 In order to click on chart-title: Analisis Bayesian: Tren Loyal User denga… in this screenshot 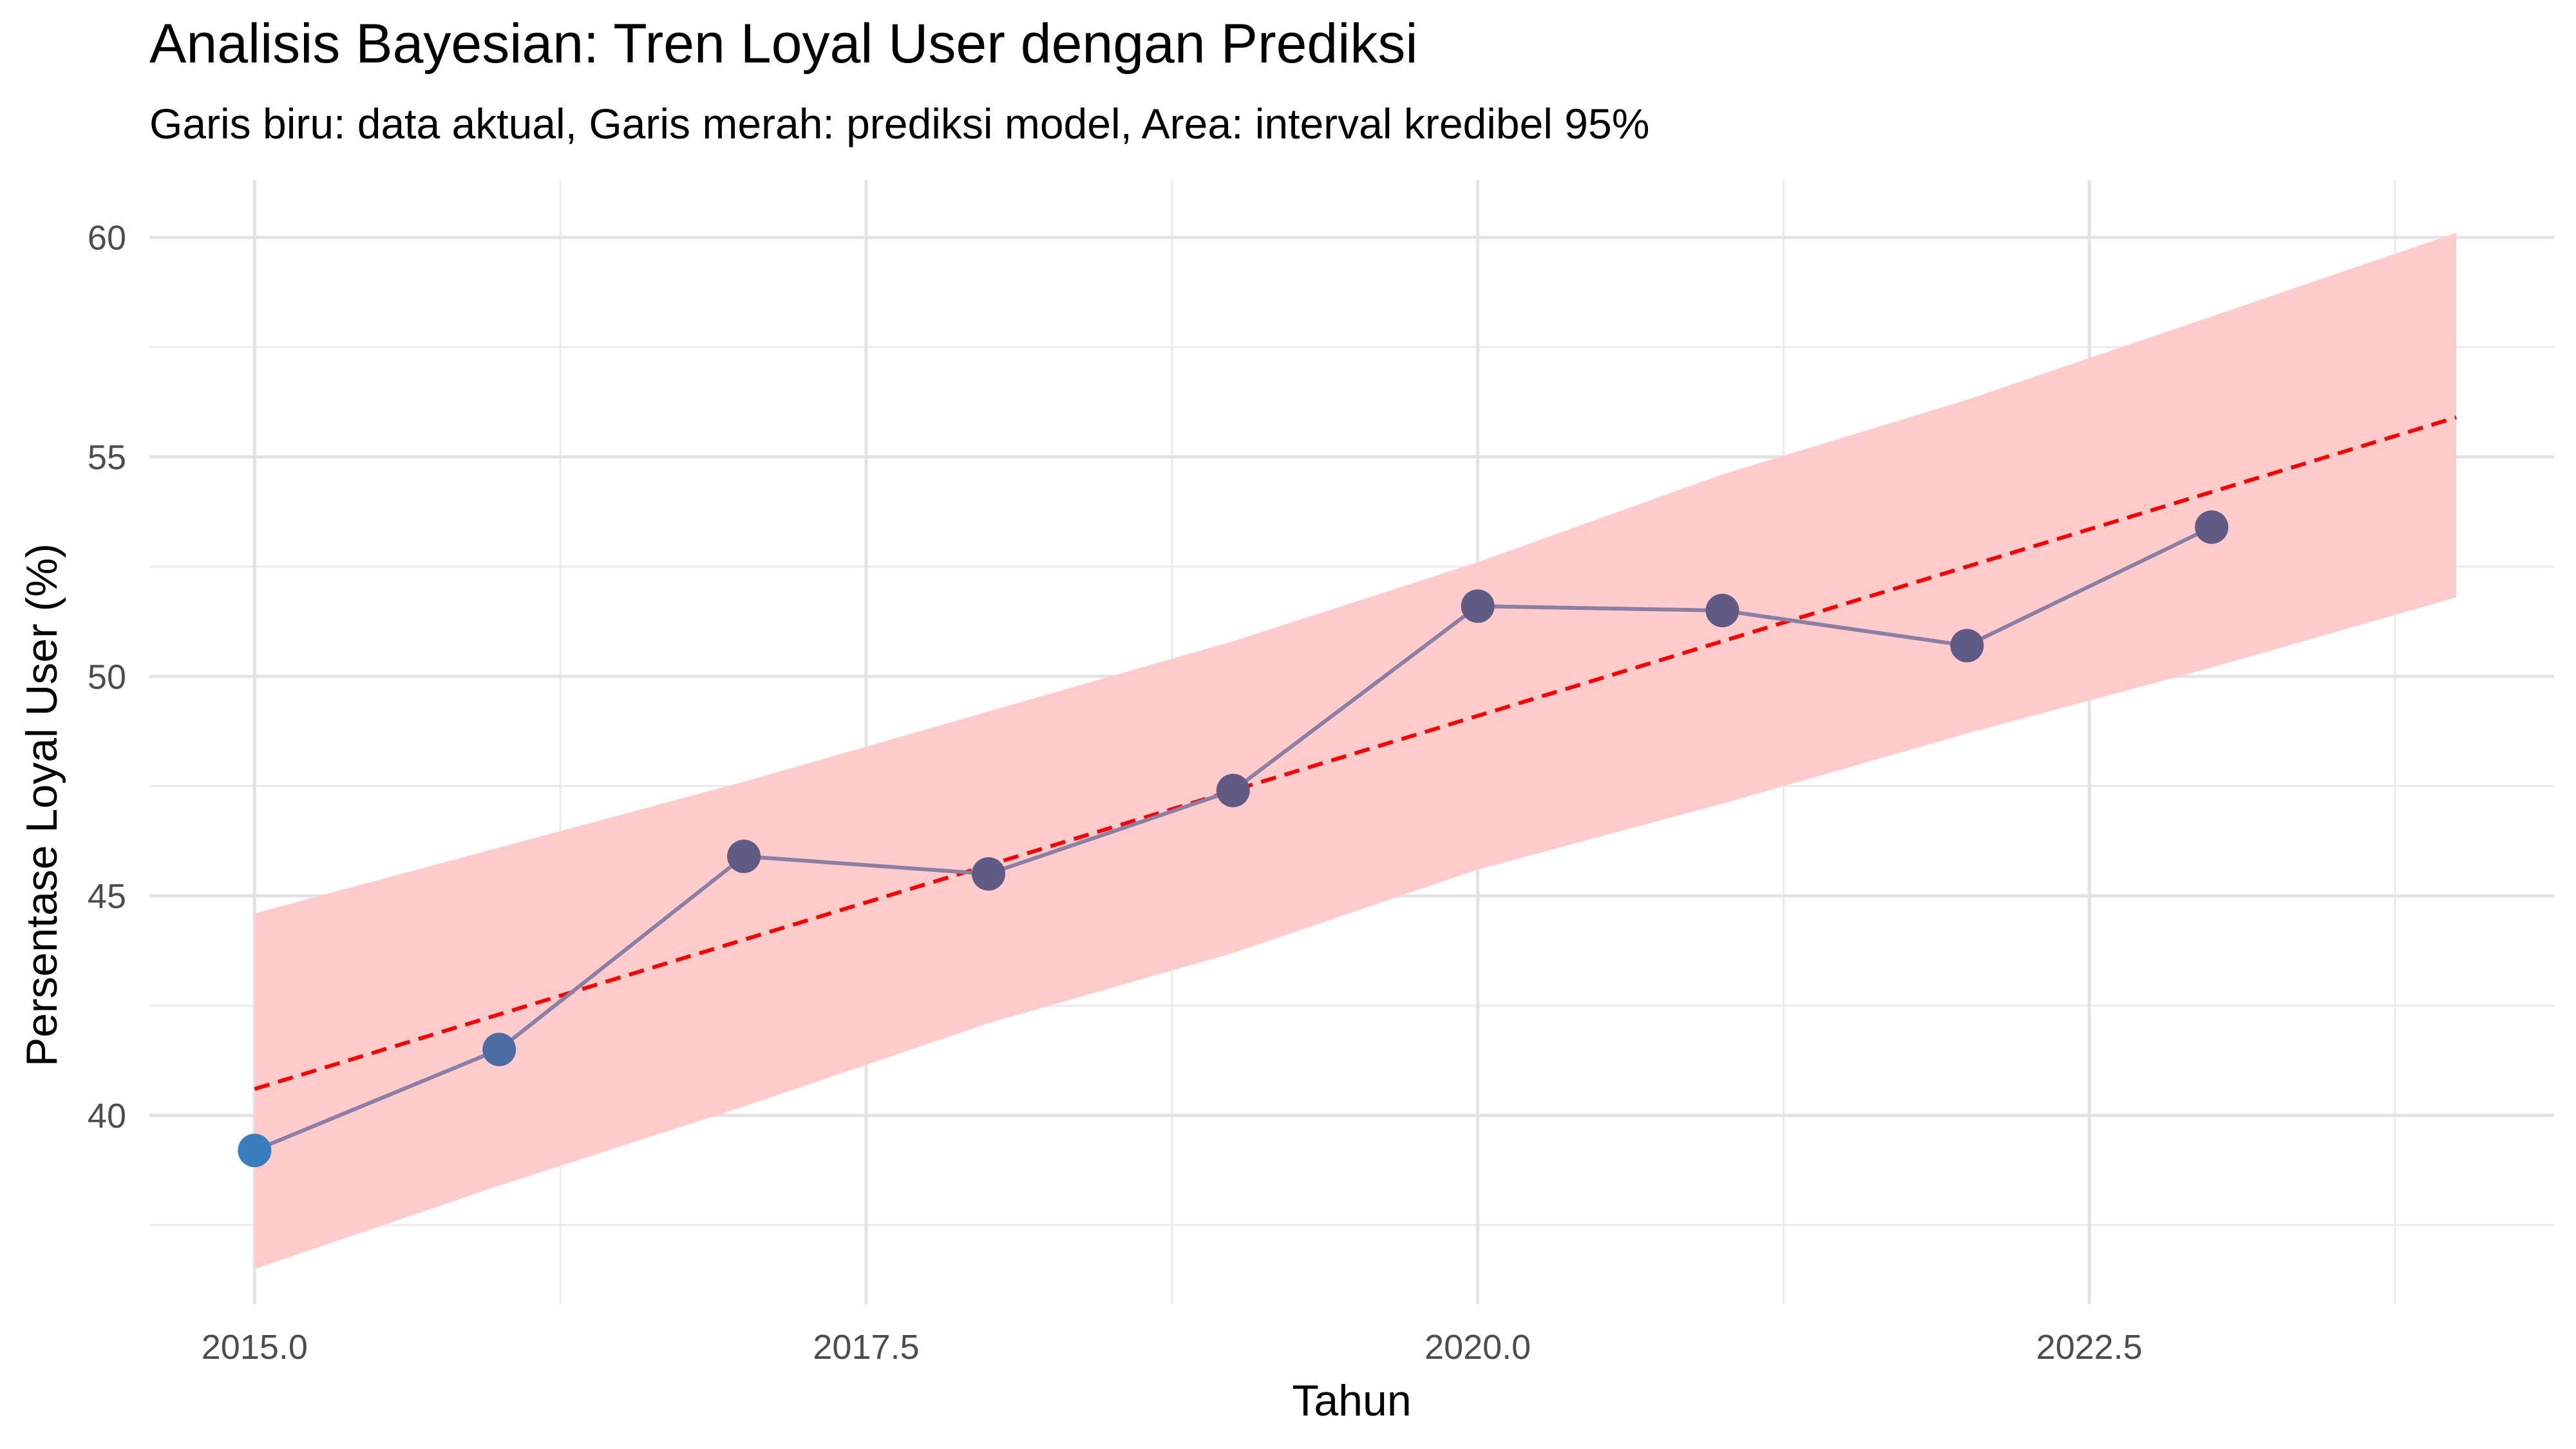, I will do `click(783, 44)`.